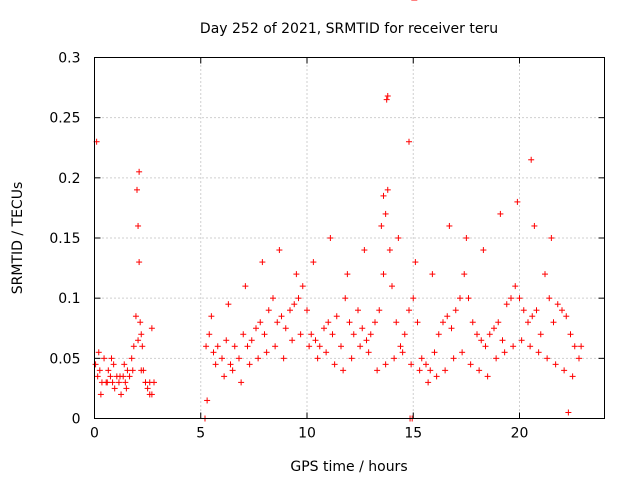 This screenshot has height=480, width=640. Describe the element at coordinates (18, 238) in the screenshot. I see `y-axis-label: SRMTID / TECUs` at that location.